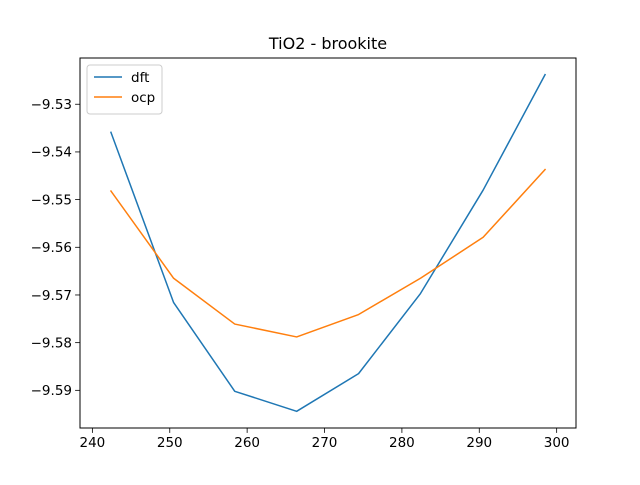 This screenshot has width=640, height=485. I want to click on x-tick-label: 270, so click(325, 443).